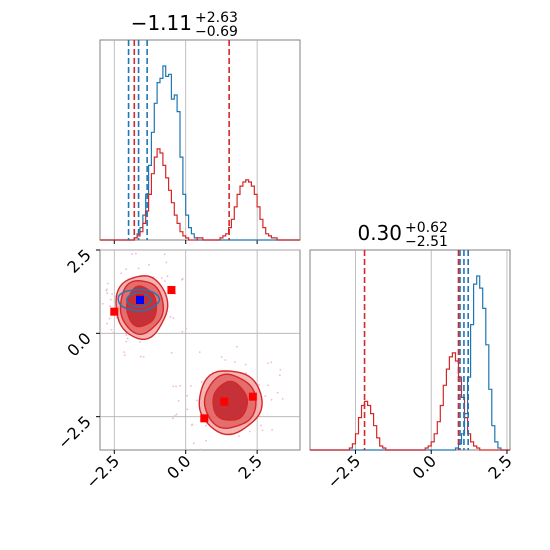 This screenshot has height=550, width=550. Describe the element at coordinates (426, 242) in the screenshot. I see `marginal-y-title-sub: −2.51` at that location.